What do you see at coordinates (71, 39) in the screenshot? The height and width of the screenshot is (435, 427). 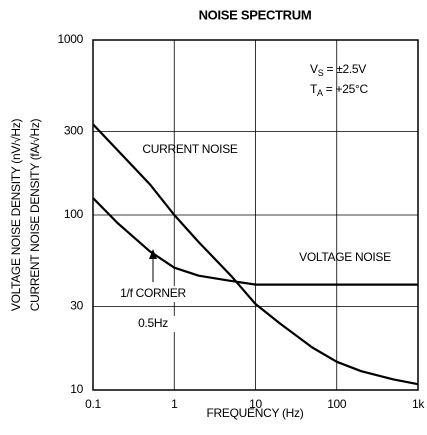 I see `y-tick-label: 1000` at bounding box center [71, 39].